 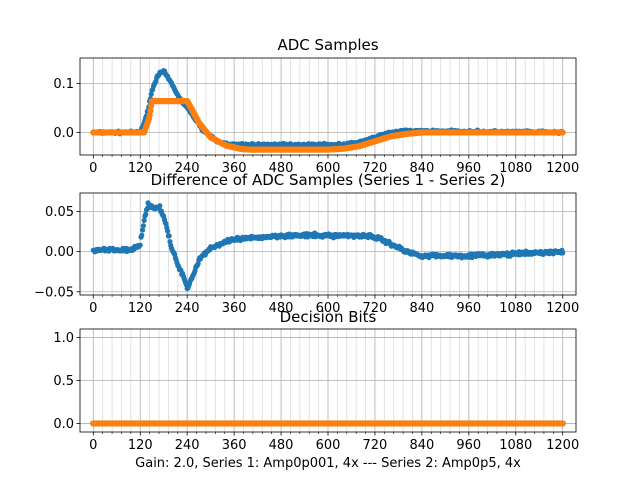 I want to click on series-1-points, so click(x=328, y=246).